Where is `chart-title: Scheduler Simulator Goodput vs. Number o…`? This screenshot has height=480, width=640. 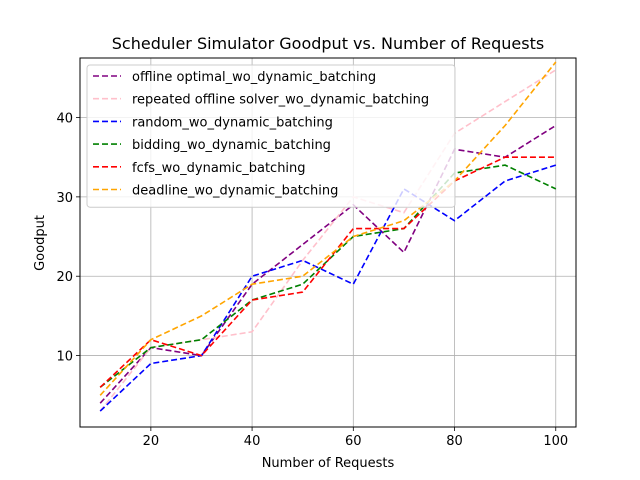 chart-title: Scheduler Simulator Goodput vs. Number o… is located at coordinates (328, 43).